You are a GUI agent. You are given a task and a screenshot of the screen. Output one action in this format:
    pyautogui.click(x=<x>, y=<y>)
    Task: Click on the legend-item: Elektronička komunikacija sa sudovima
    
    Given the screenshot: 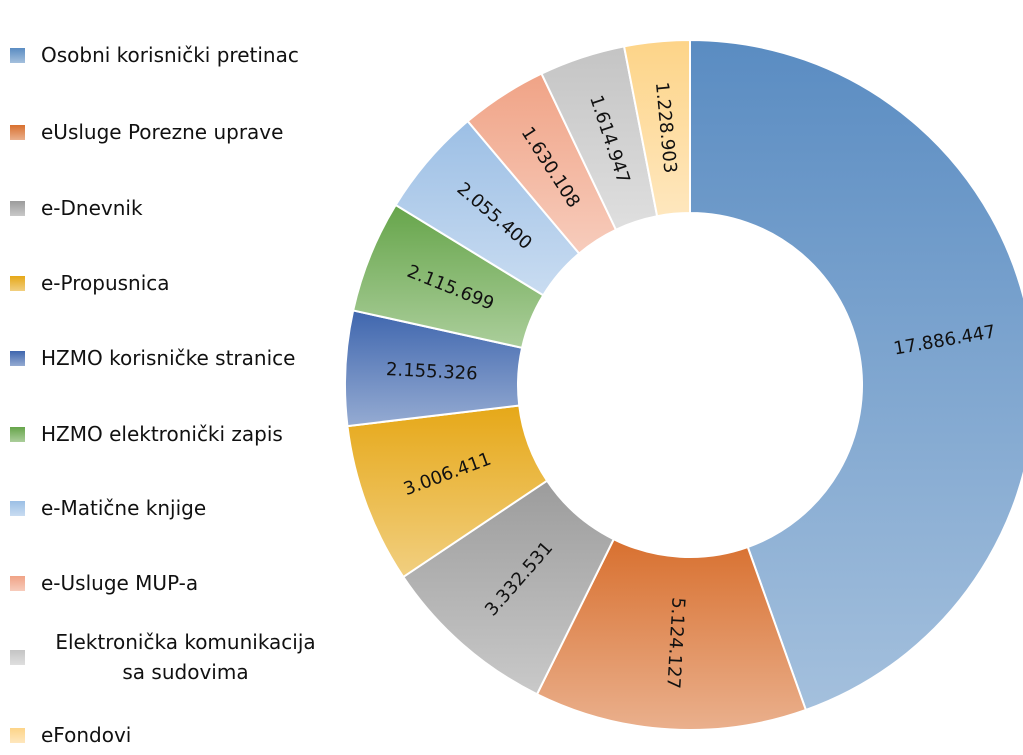 What is the action you would take?
    pyautogui.click(x=170, y=657)
    